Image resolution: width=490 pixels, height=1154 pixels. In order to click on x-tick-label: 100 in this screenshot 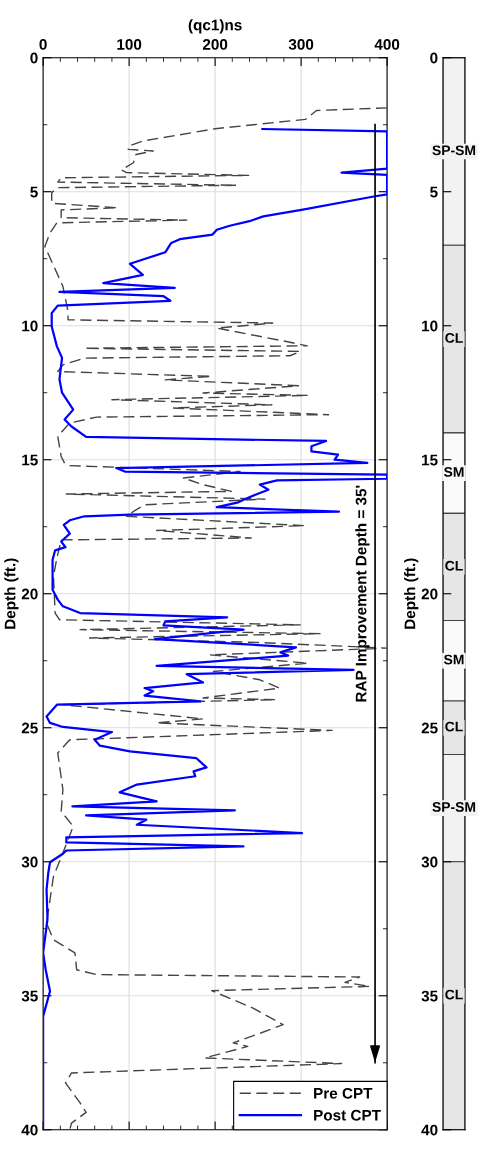, I will do `click(129, 44)`.